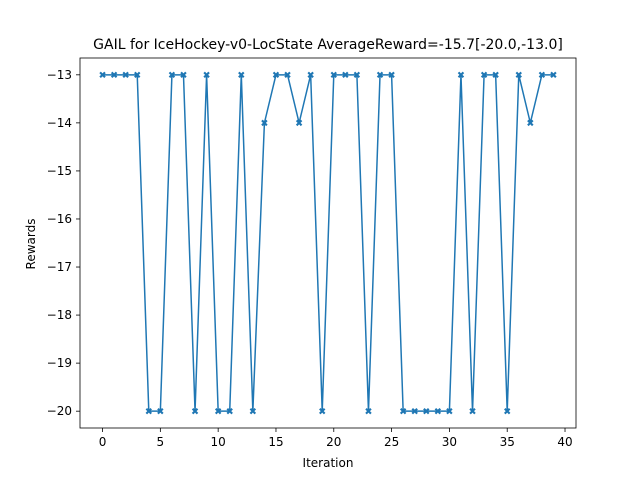 This screenshot has height=480, width=640. What do you see at coordinates (564, 442) in the screenshot?
I see `x-tick-label: 40` at bounding box center [564, 442].